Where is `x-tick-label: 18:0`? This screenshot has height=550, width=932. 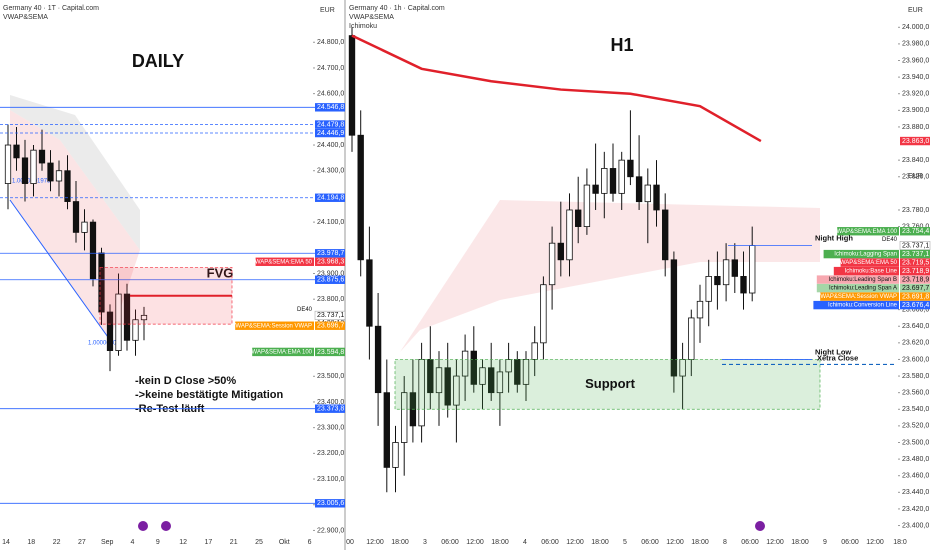
x-tick-label: 18:0 is located at coordinates (900, 542).